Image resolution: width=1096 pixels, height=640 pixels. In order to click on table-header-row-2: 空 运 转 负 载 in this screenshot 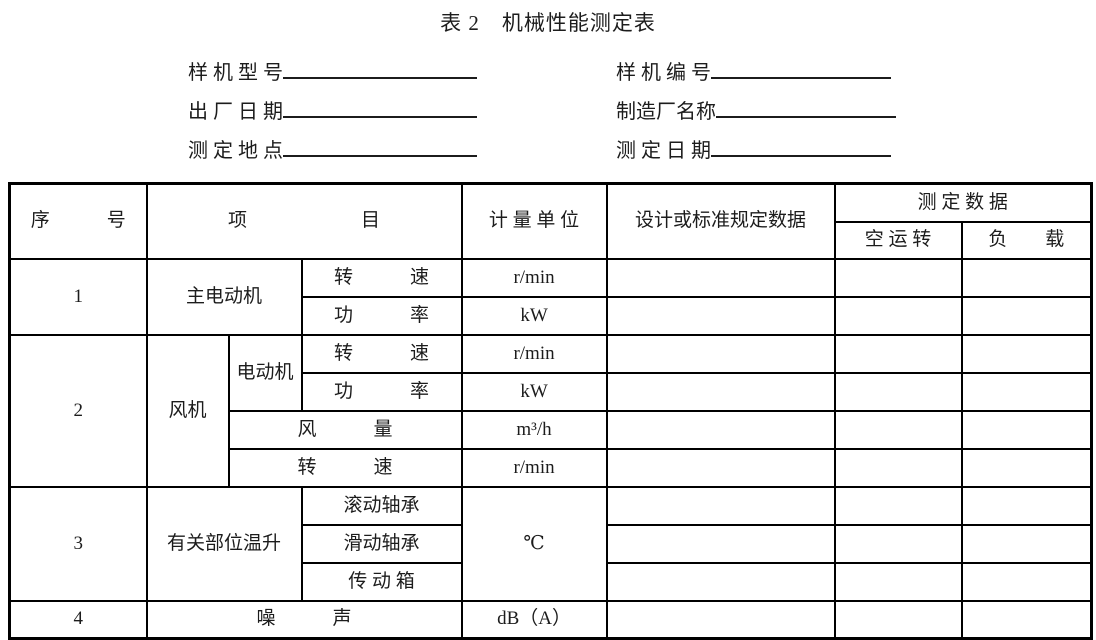, I will do `click(551, 240)`.